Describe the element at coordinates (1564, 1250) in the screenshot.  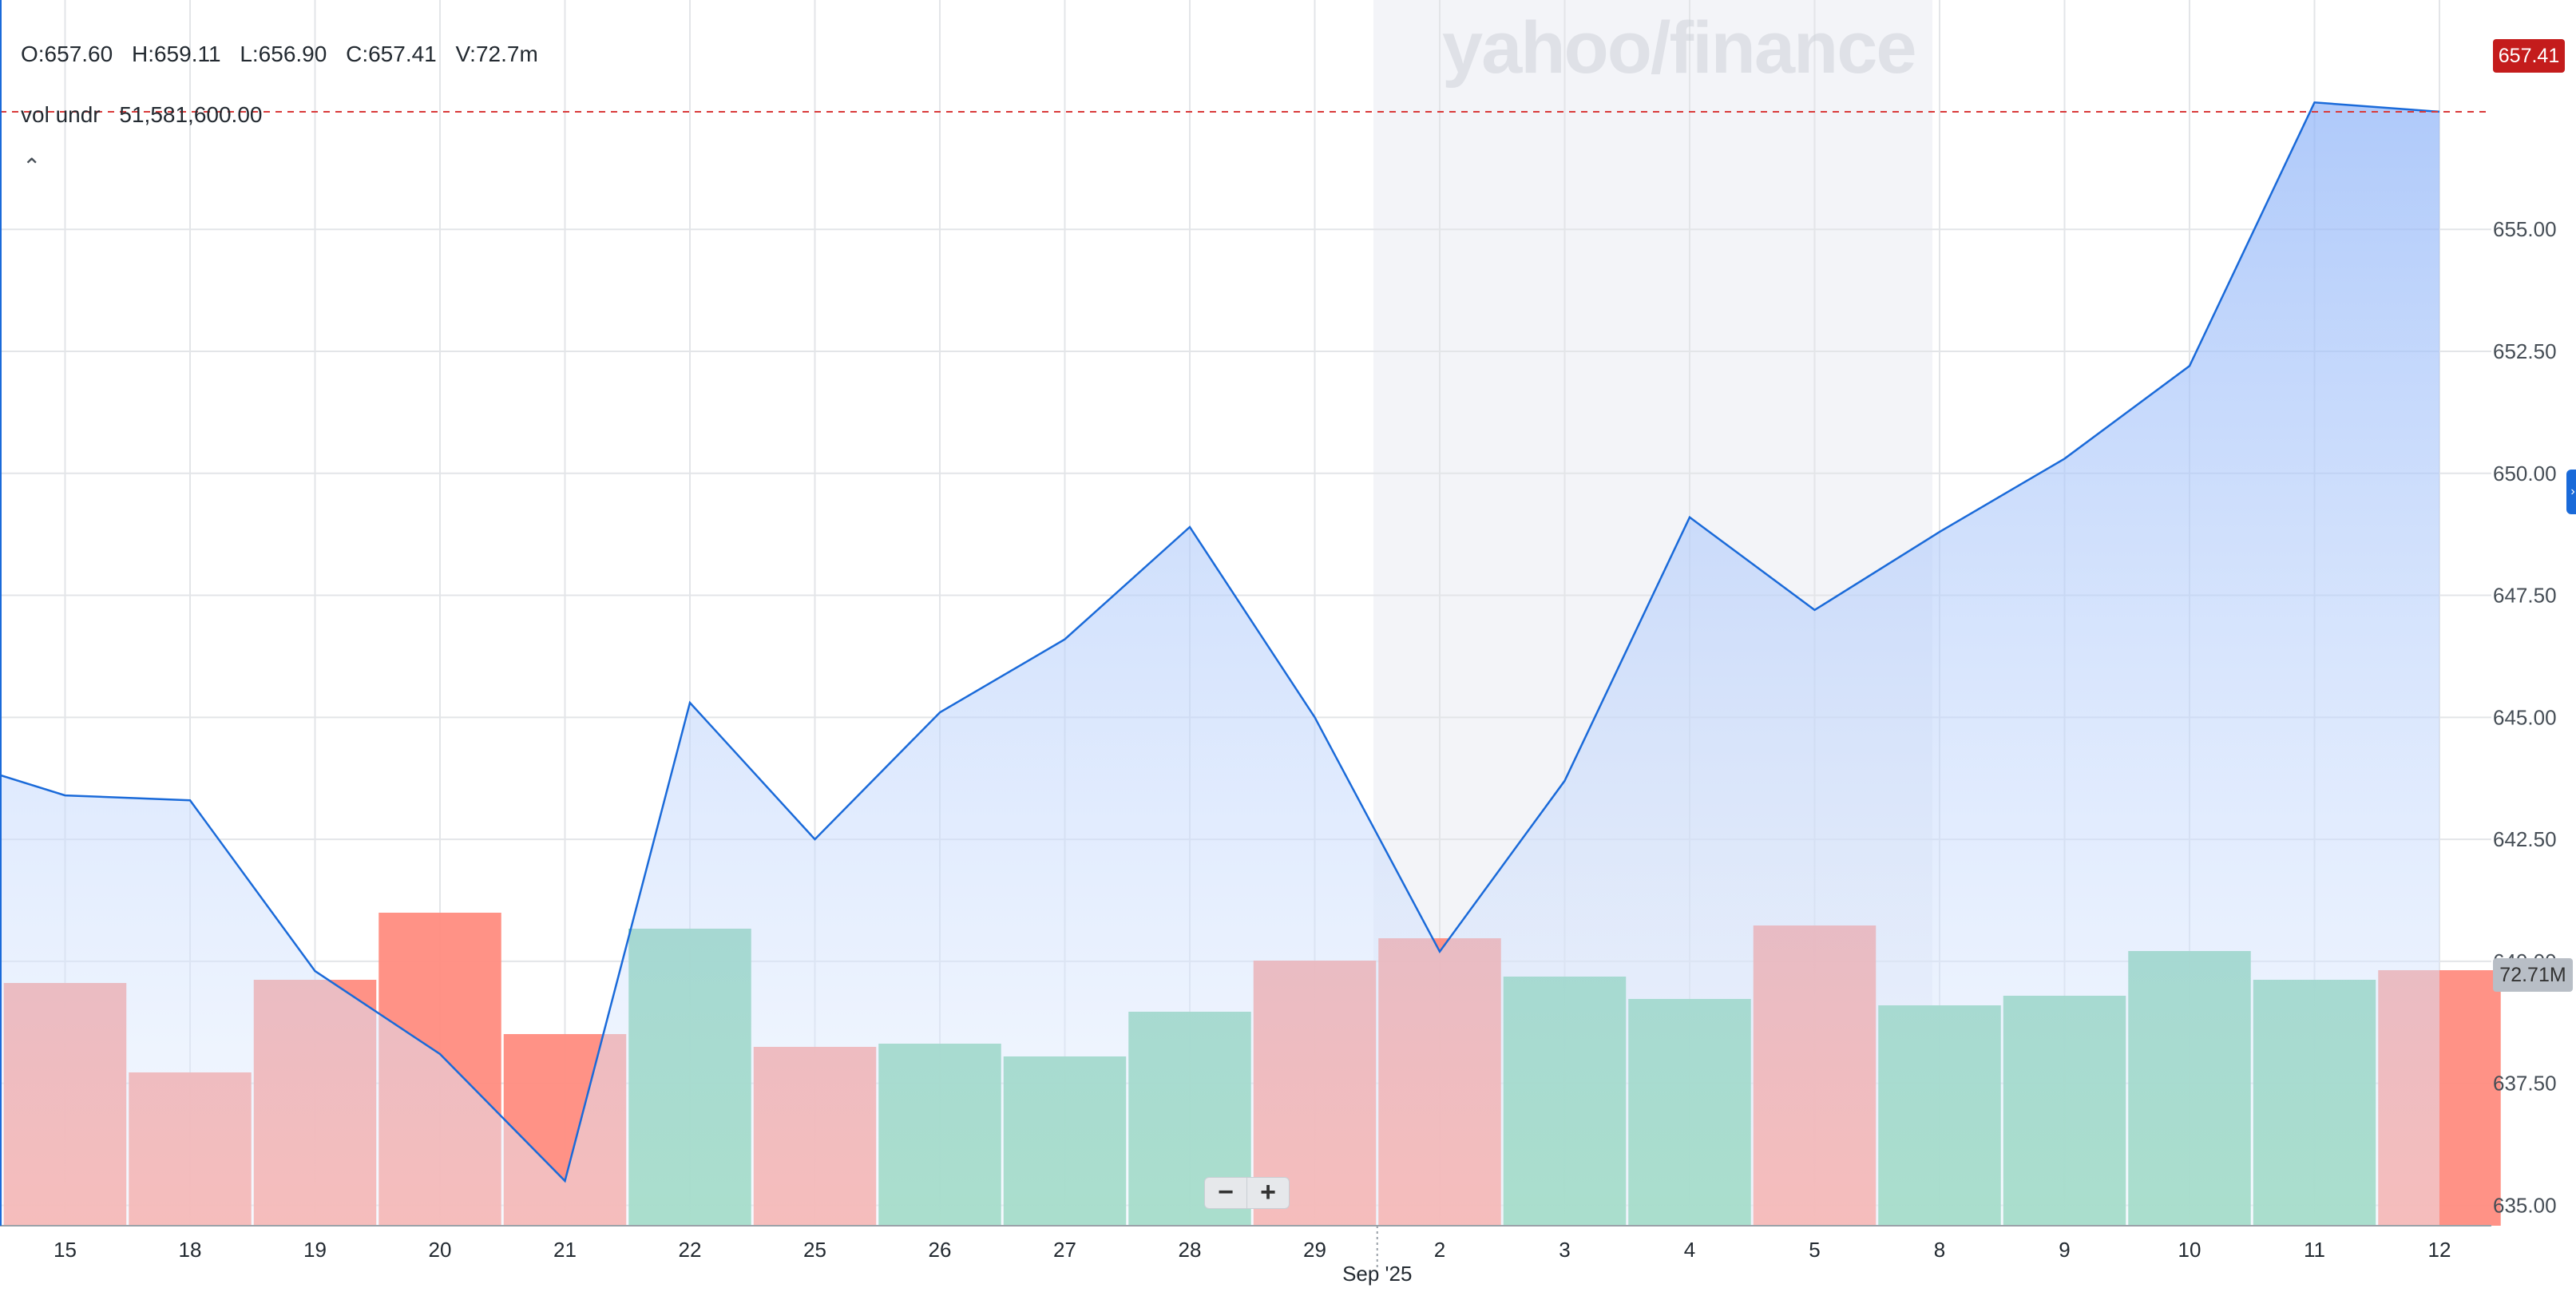
I see `x-tick-label: 3` at that location.